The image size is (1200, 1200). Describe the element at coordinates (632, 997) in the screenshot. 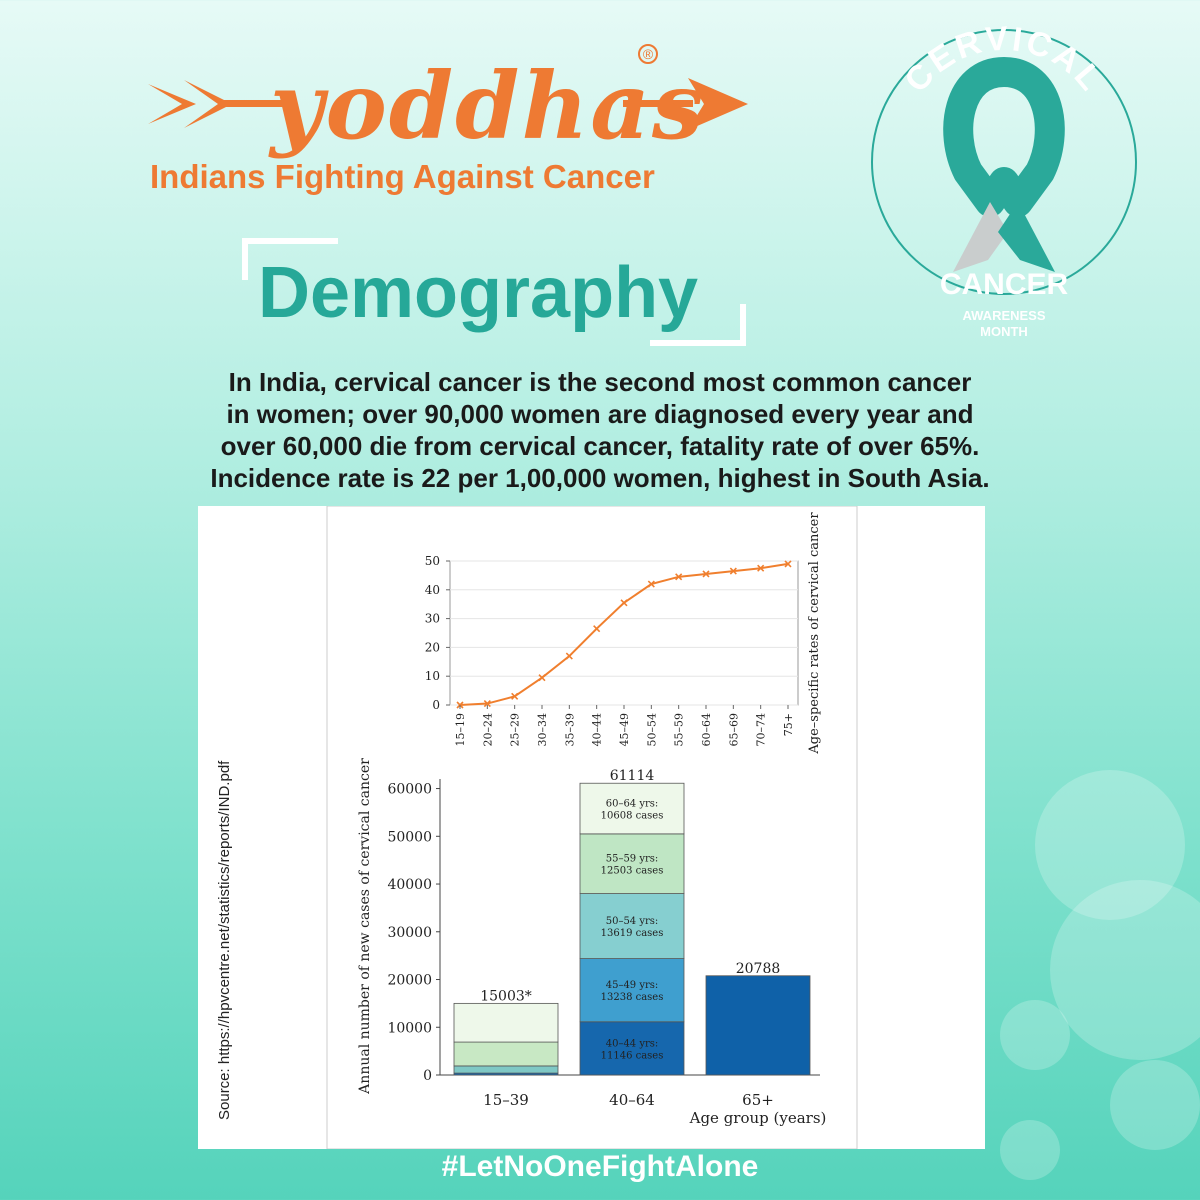

I see `bar-segment-label: 13238 cases` at that location.